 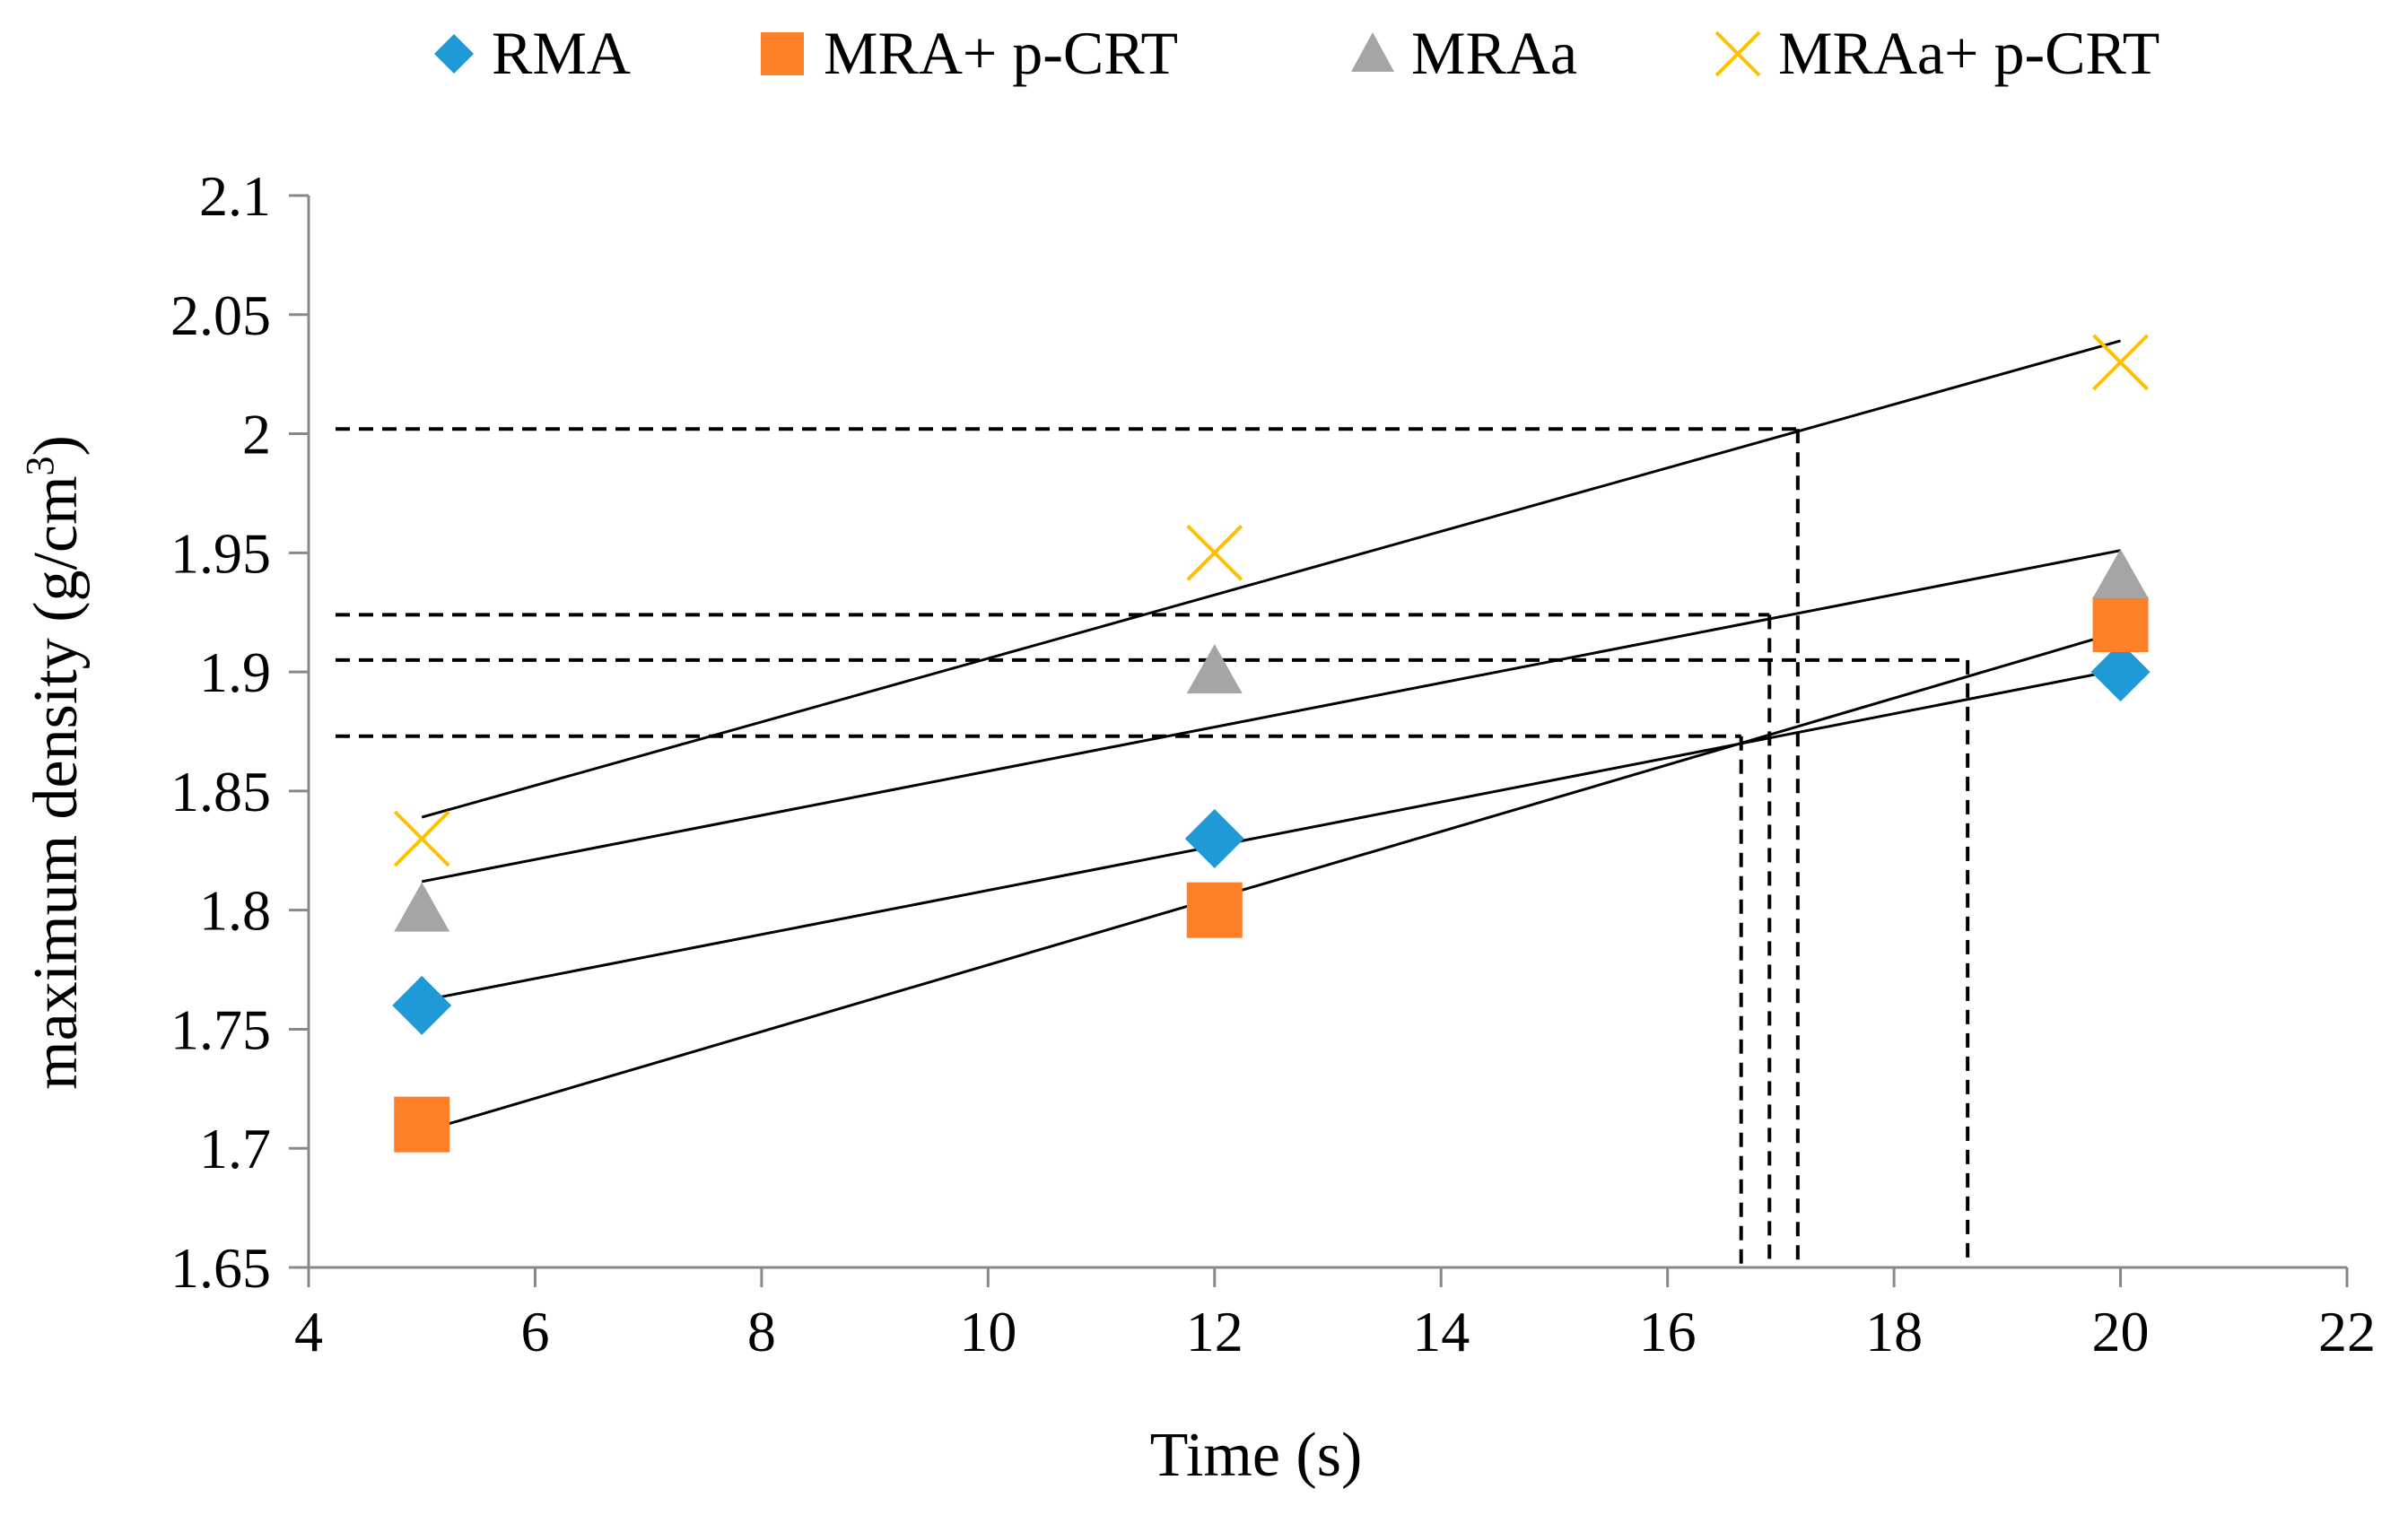 I want to click on legend: RMA MRA+ p-CRT MRAa MRAa+ p-CRT, so click(x=1296, y=53).